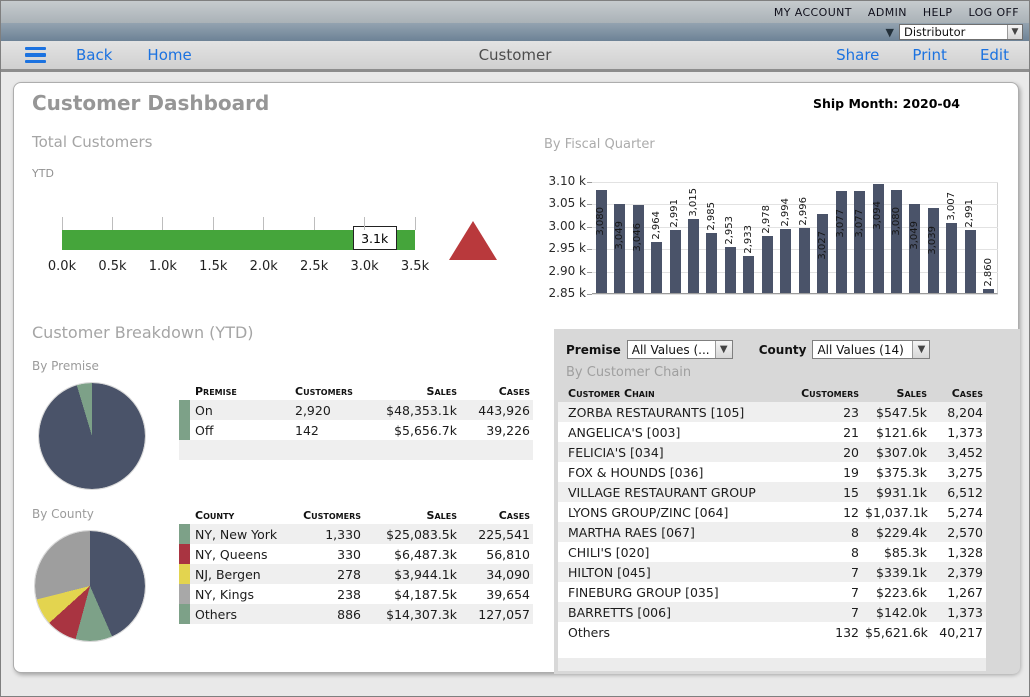 Image resolution: width=1030 pixels, height=697 pixels. What do you see at coordinates (772, 632) in the screenshot?
I see `table-row: Others 132 $5,621.6k 40,217` at bounding box center [772, 632].